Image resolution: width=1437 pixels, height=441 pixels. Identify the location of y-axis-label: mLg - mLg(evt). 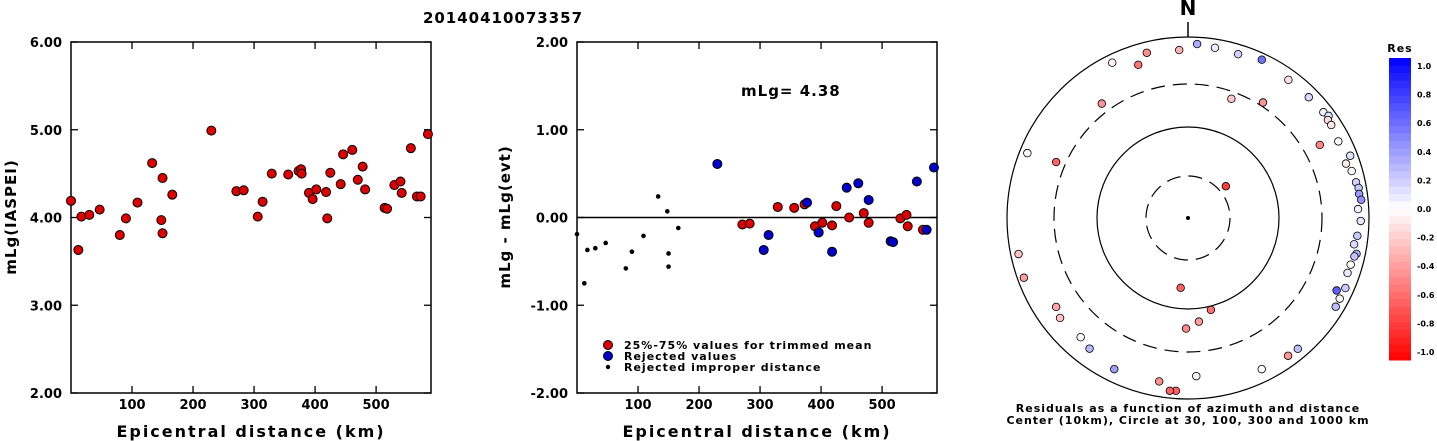
(505, 216).